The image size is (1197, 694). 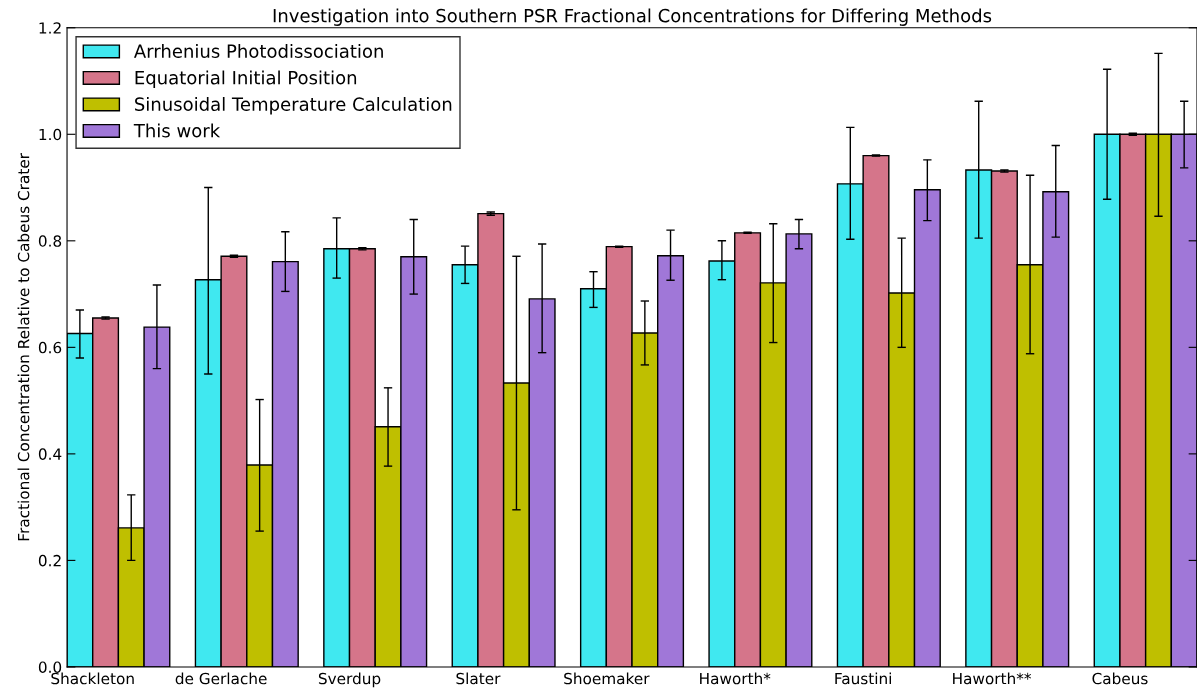 What do you see at coordinates (50, 28) in the screenshot?
I see `y-tick-label: 1.2` at bounding box center [50, 28].